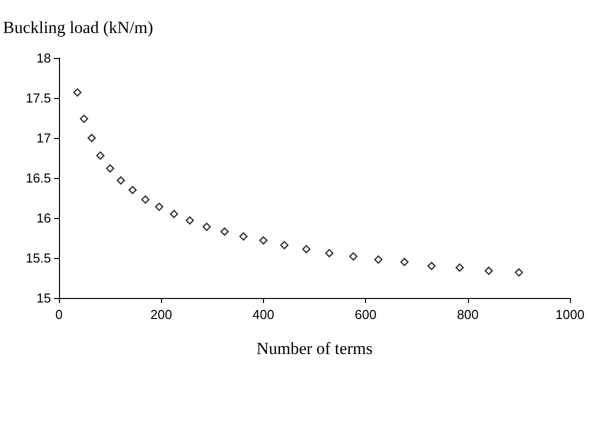 The height and width of the screenshot is (434, 589). Describe the element at coordinates (263, 314) in the screenshot. I see `x-tick-label: 400` at that location.